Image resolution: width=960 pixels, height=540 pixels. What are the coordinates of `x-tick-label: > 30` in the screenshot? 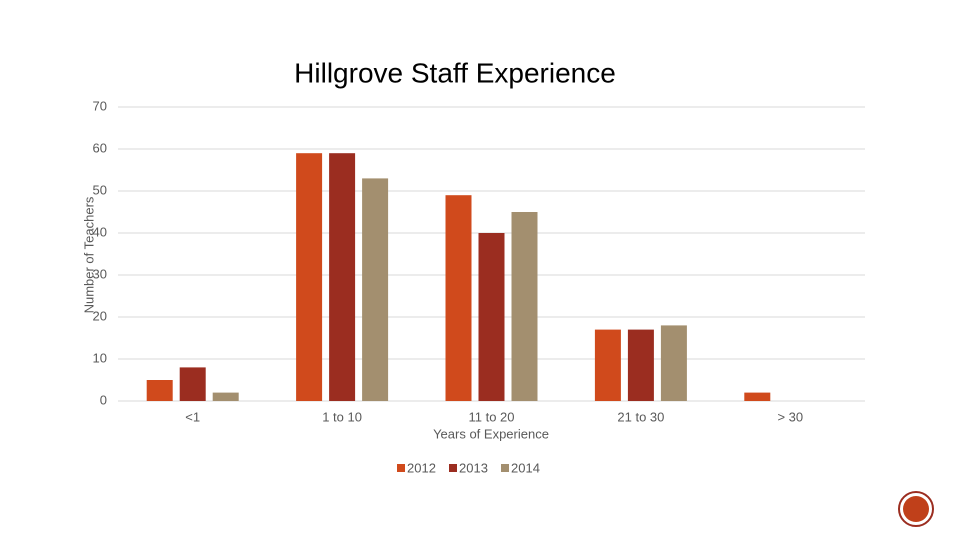 It's located at (790, 416).